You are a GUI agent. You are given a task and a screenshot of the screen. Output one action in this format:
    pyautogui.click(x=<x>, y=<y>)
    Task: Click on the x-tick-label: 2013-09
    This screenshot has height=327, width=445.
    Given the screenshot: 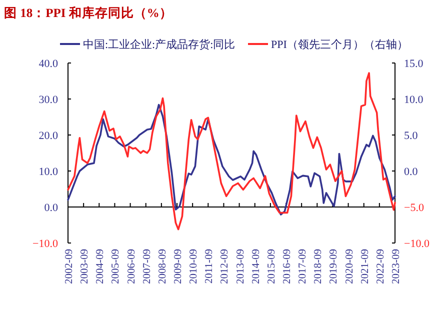 What is the action you would take?
    pyautogui.click(x=240, y=266)
    